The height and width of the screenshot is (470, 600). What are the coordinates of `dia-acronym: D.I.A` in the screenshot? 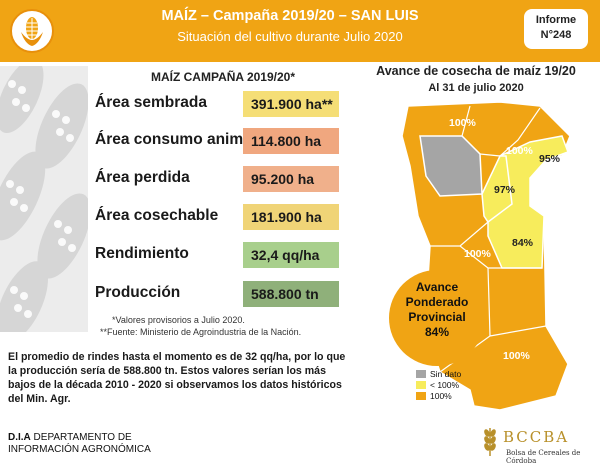 It's located at (19, 437).